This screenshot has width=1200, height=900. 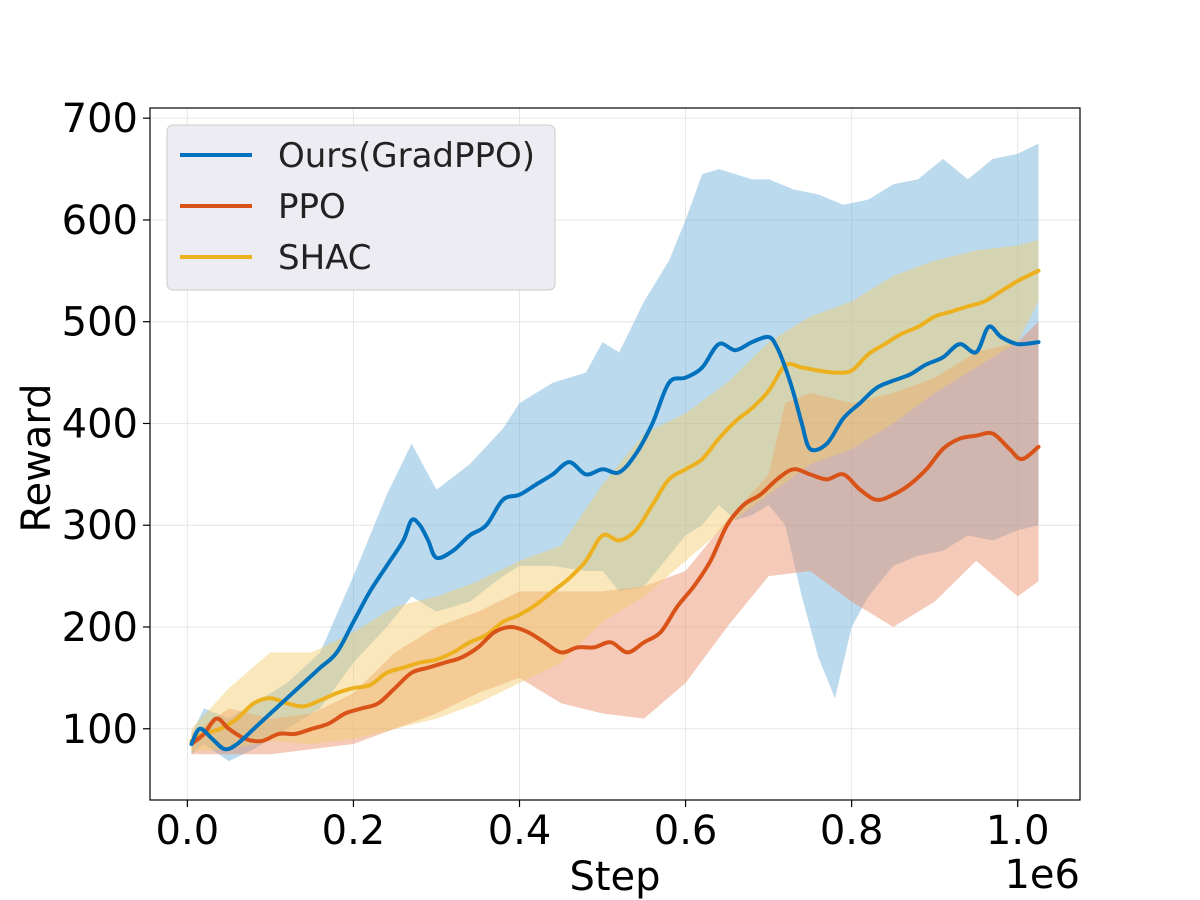 I want to click on y-tick-label: 200, so click(x=100, y=628).